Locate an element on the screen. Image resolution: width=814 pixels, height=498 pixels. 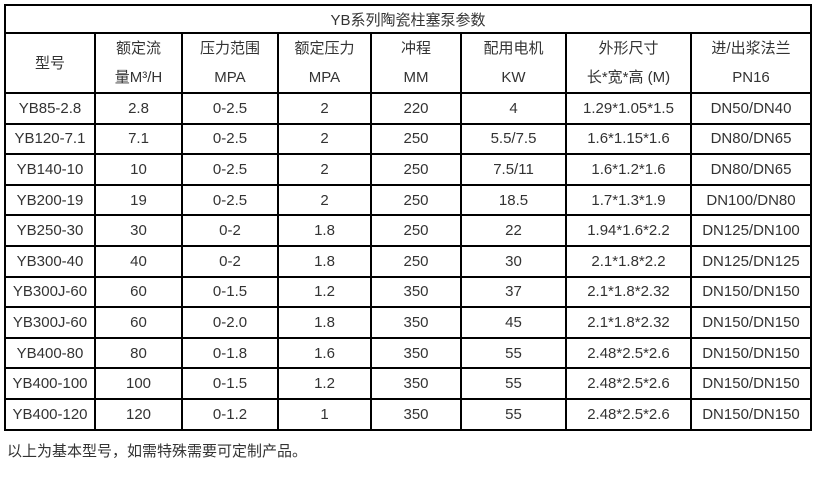
header-line: 冲程 is located at coordinates (415, 48).